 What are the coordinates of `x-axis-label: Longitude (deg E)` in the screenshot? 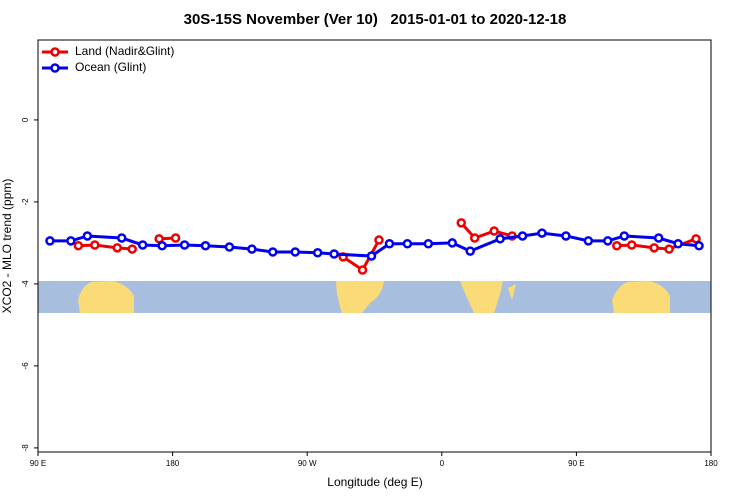 It's located at (374, 482).